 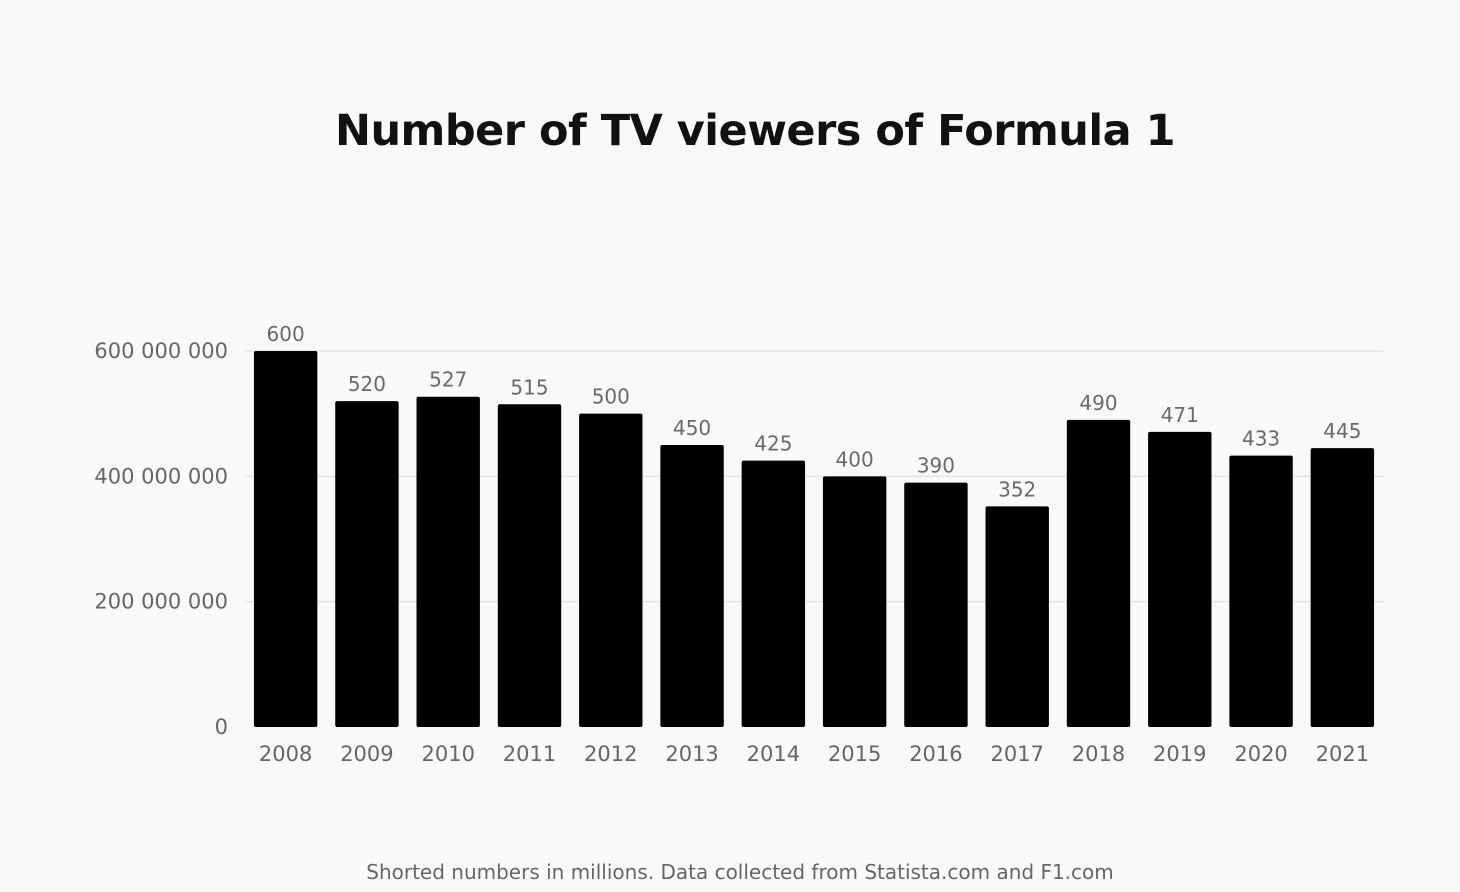 What do you see at coordinates (447, 754) in the screenshot?
I see `x-tick-label: 2010` at bounding box center [447, 754].